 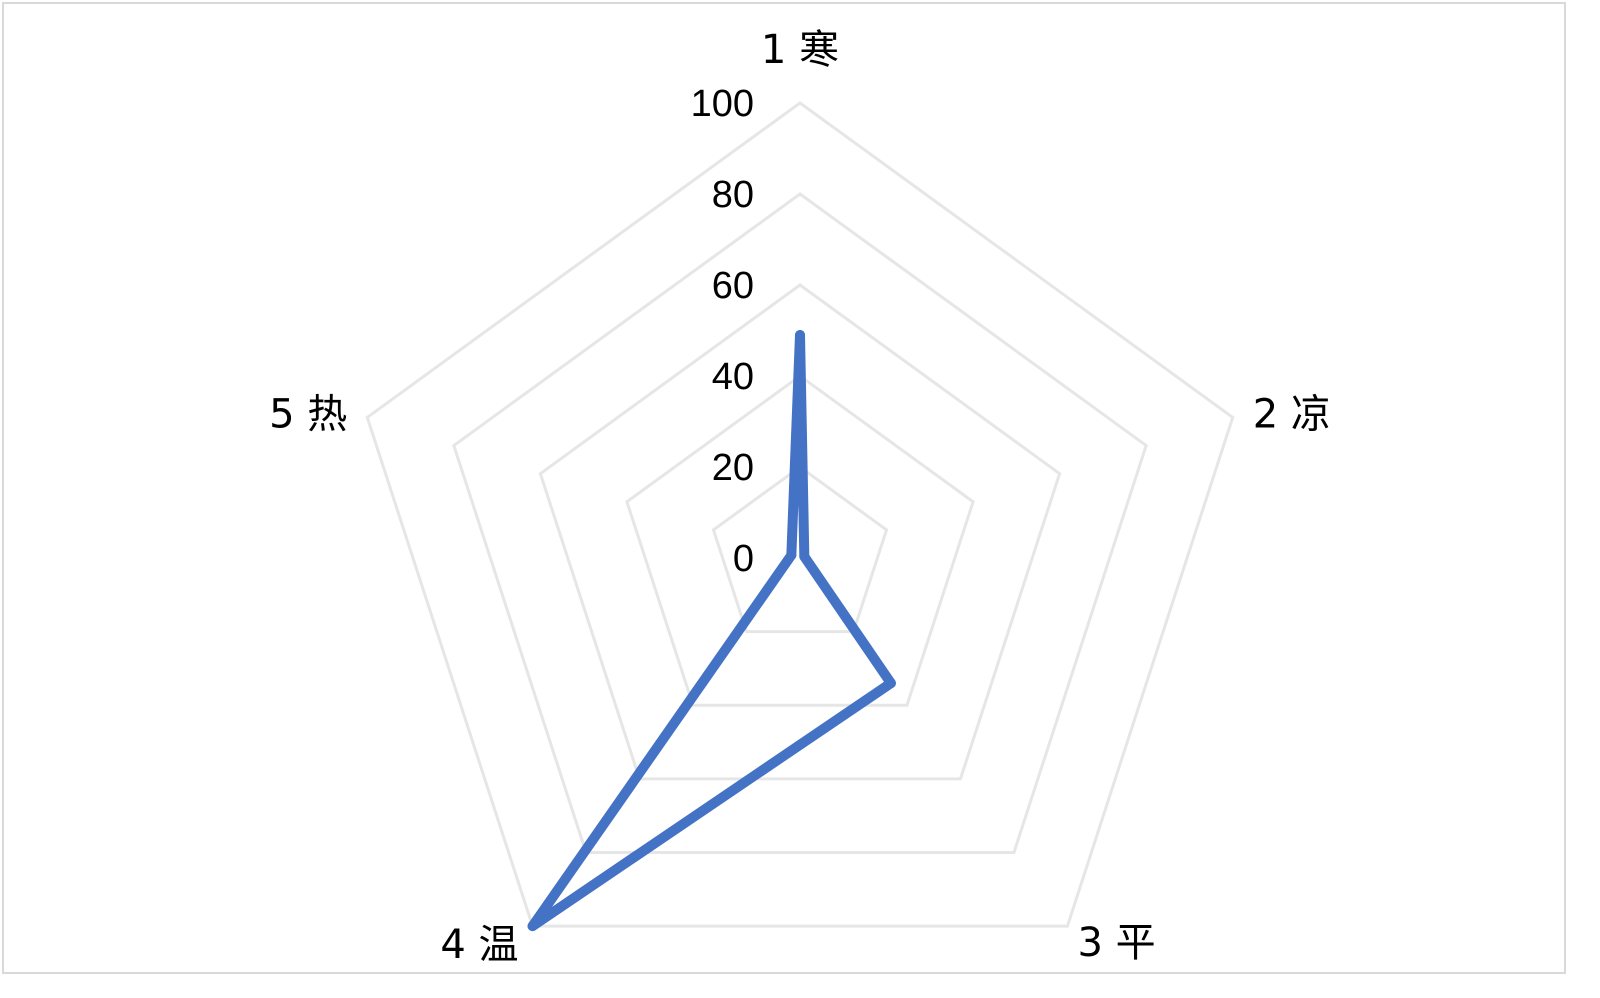 What do you see at coordinates (733, 195) in the screenshot?
I see `tick-label: 80` at bounding box center [733, 195].